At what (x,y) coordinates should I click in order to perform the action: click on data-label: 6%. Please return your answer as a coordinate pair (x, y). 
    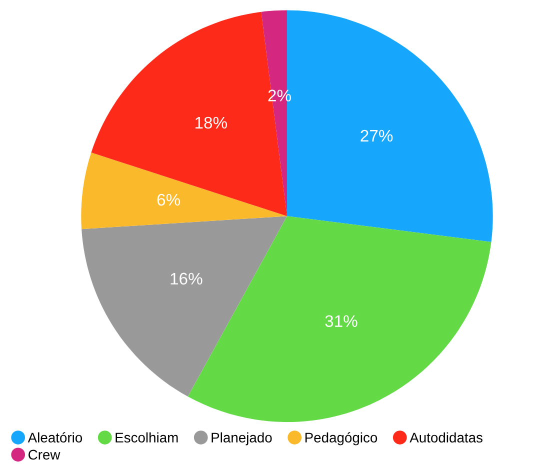
    Looking at the image, I should click on (168, 200).